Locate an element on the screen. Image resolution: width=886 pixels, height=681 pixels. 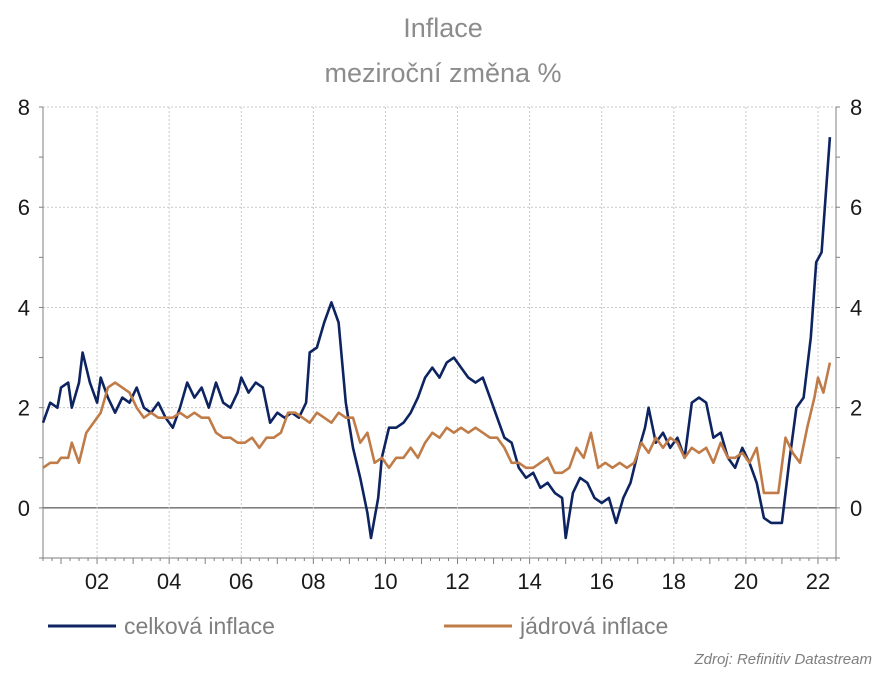
y-tick-label-left: 6 is located at coordinates (24, 207).